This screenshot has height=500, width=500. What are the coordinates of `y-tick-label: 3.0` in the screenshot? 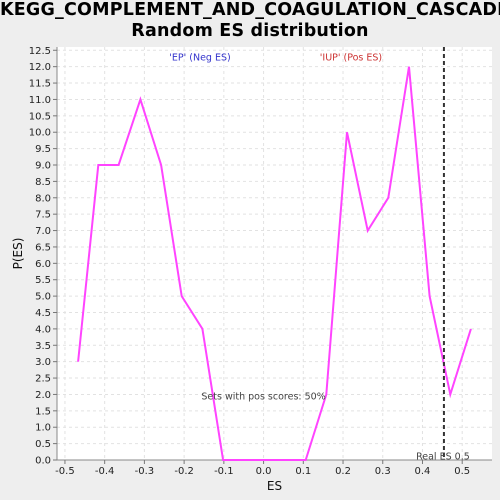 It's located at (43, 362).